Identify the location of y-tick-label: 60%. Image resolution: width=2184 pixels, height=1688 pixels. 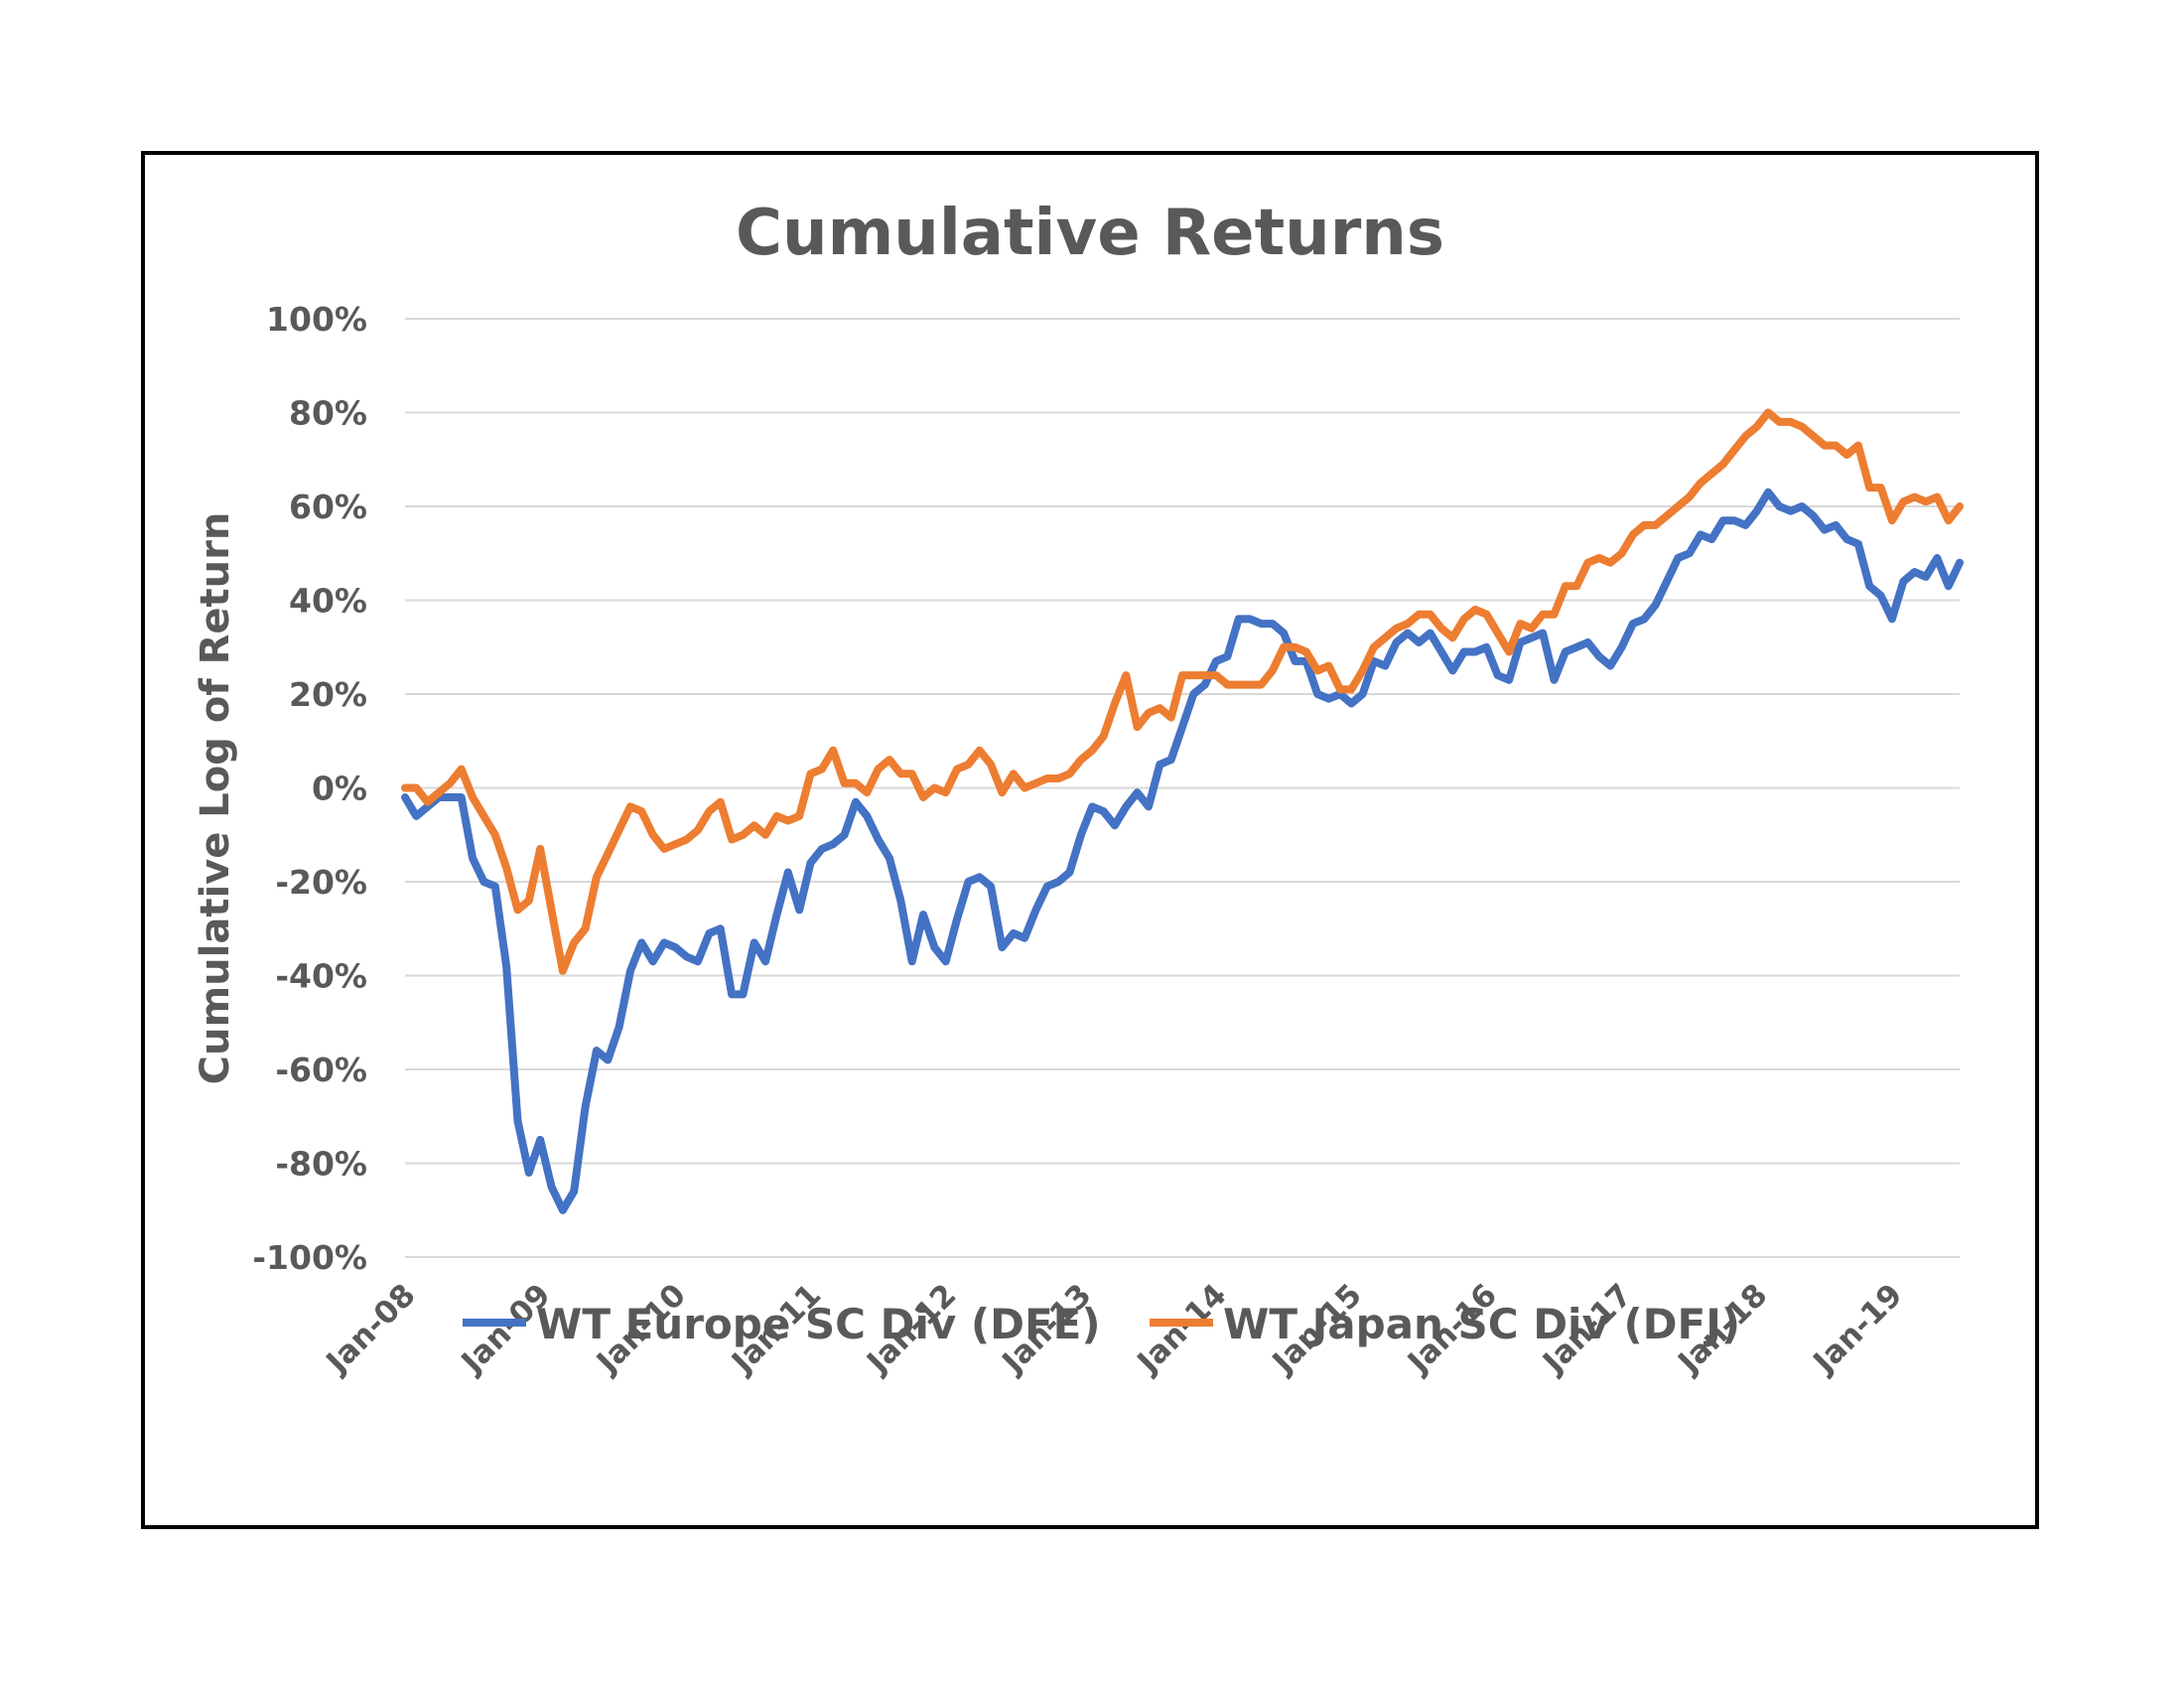
(328, 507).